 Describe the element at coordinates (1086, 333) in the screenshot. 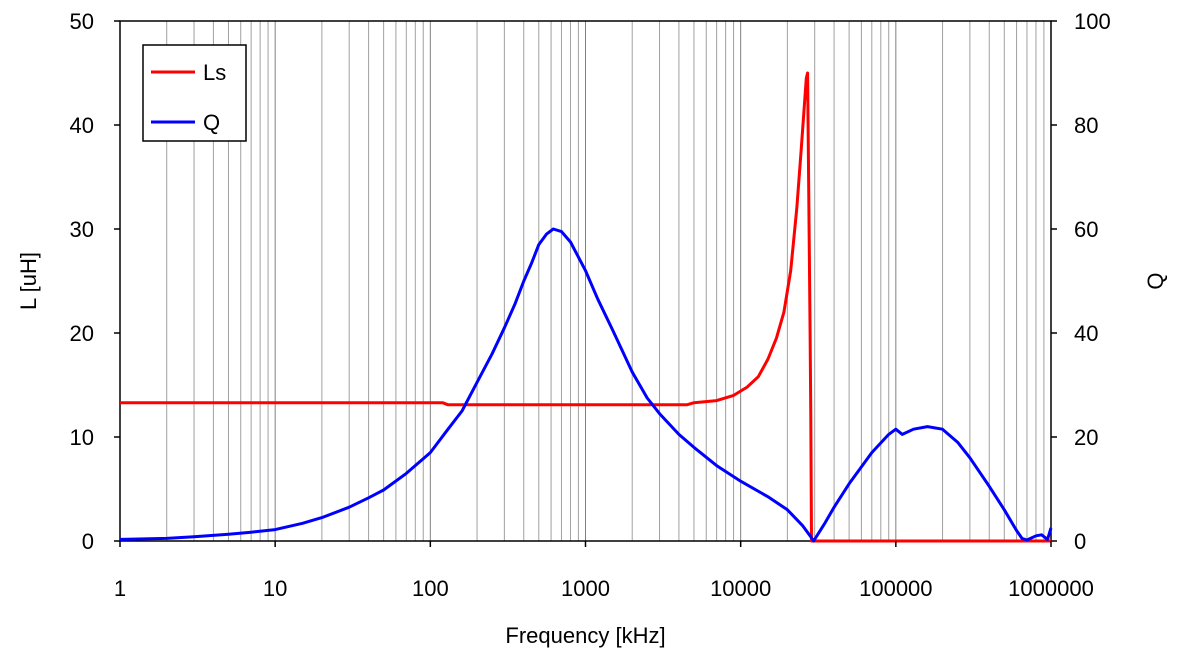

I see `y2-tick-label: 40` at that location.